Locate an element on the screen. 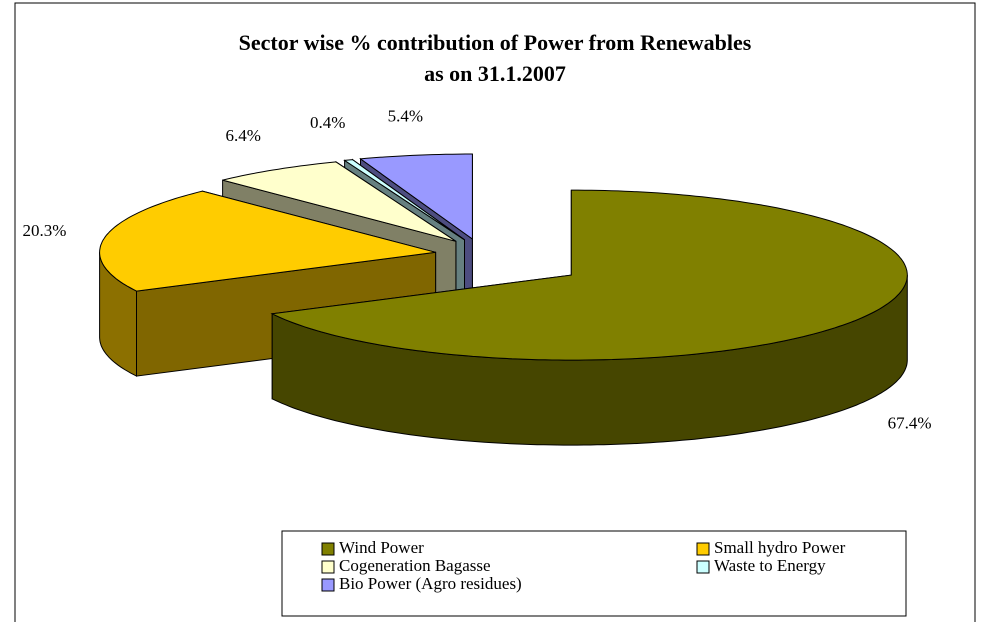 Image resolution: width=989 pixels, height=622 pixels. data-label: 0.4% is located at coordinates (327, 122).